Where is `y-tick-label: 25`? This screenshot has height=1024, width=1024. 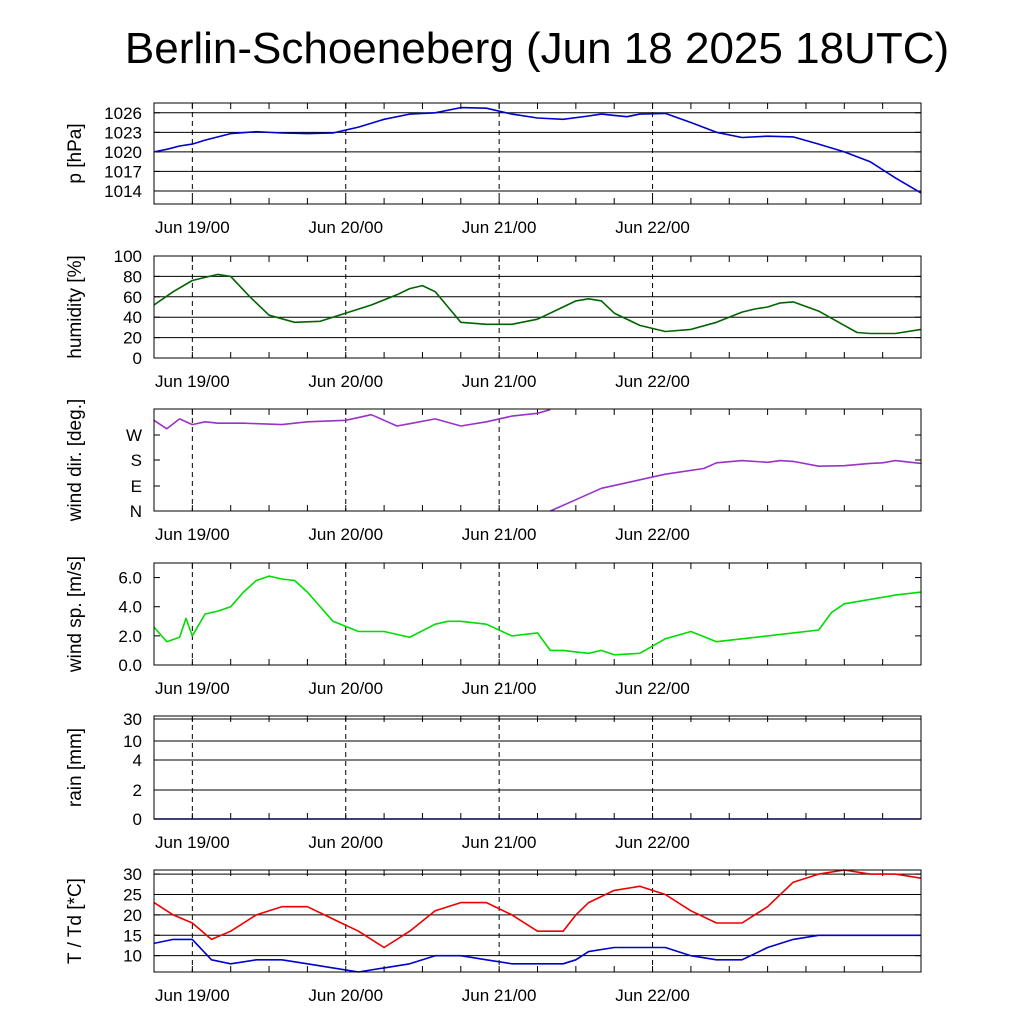 y-tick-label: 25 is located at coordinates (132, 894).